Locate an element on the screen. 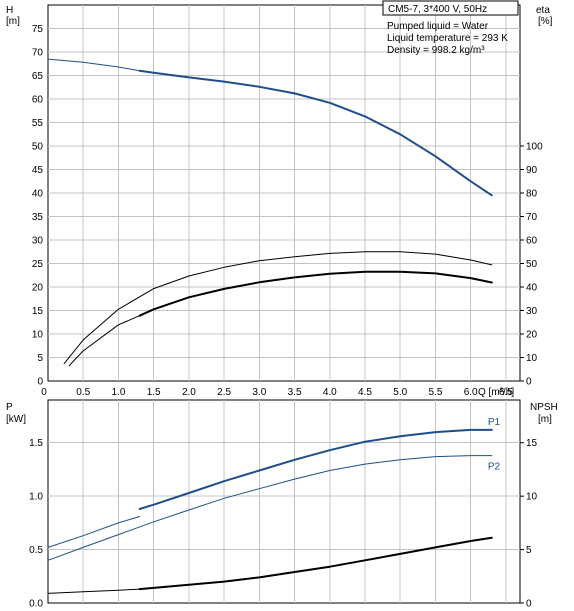  left-tick-label: 0 is located at coordinates (40, 382).